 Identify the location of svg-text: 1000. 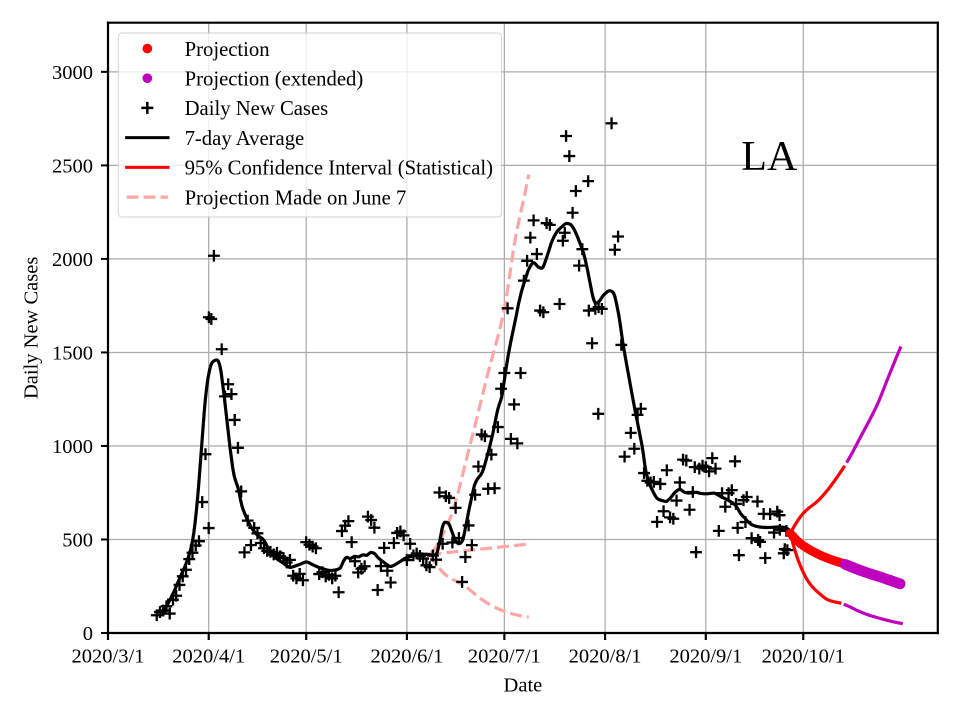
(72, 447).